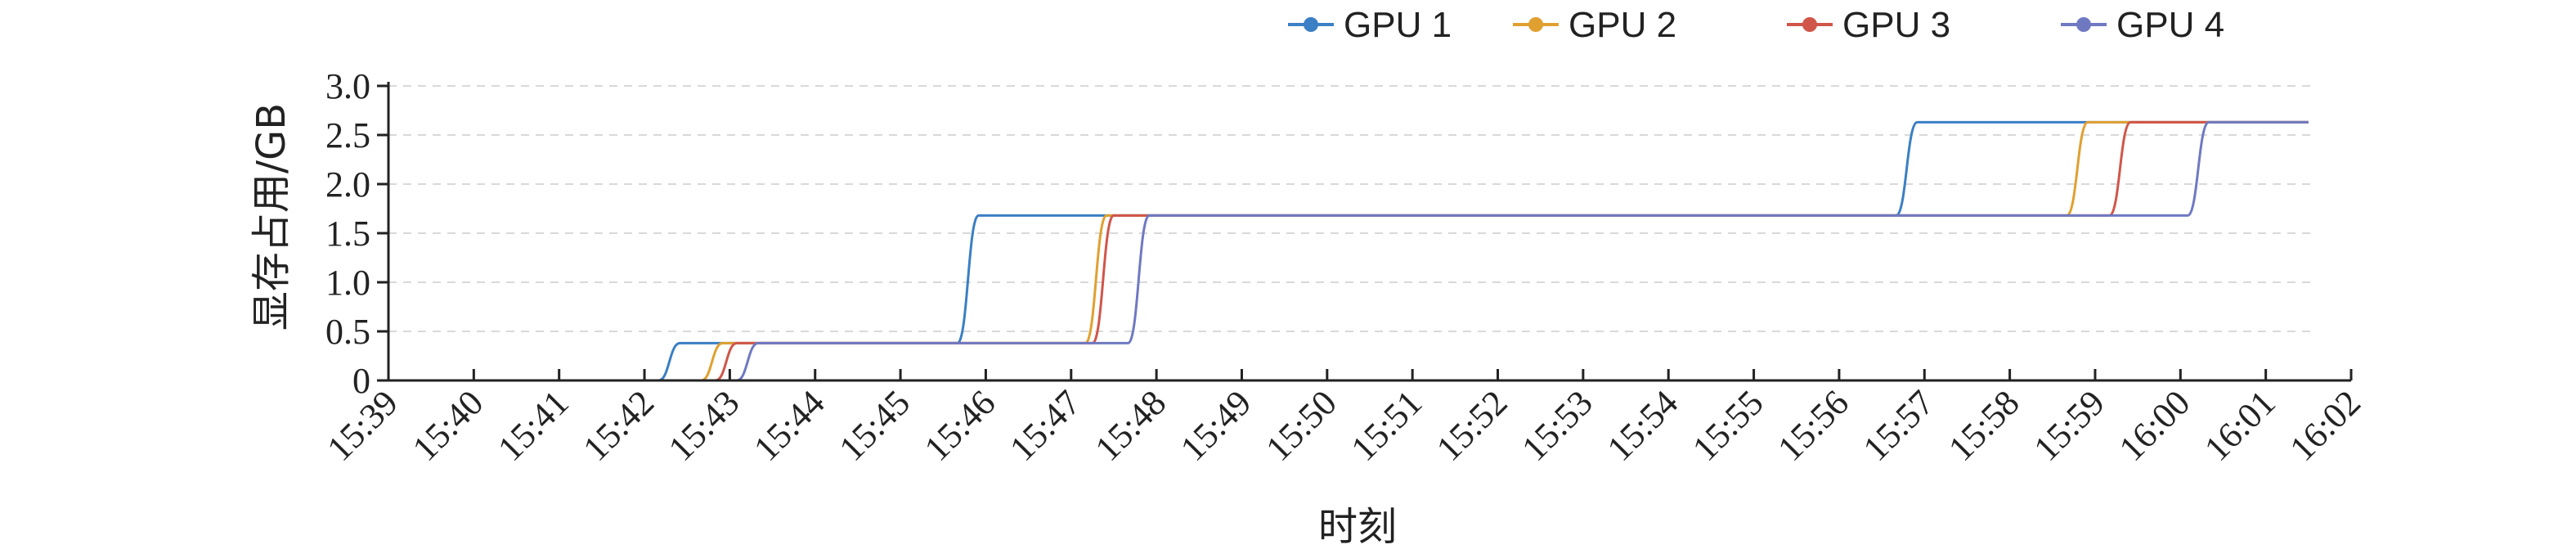 This screenshot has width=2576, height=558. Describe the element at coordinates (1756, 25) in the screenshot. I see `legend: GPU 1 GPU 2 GPU 3 GPU 4` at that location.